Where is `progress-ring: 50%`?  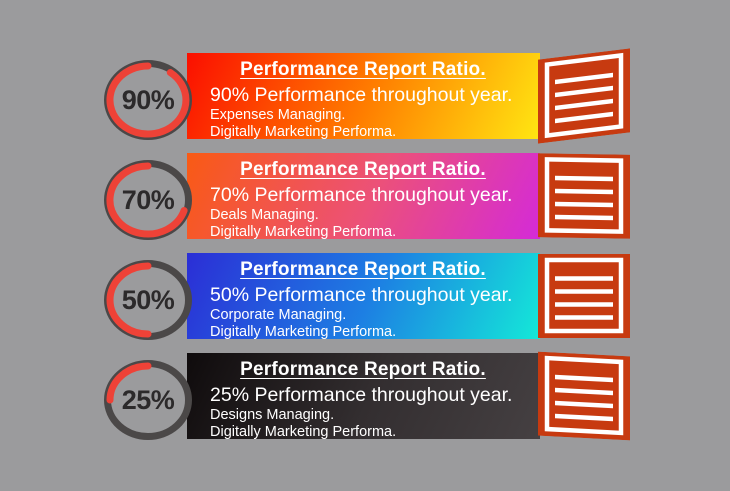 progress-ring: 50% is located at coordinates (148, 300).